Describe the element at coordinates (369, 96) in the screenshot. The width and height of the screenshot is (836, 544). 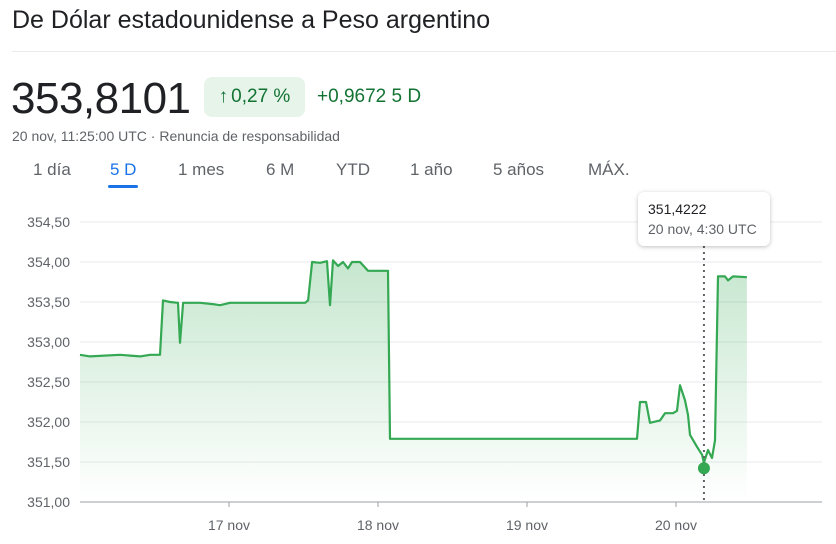
I see `absolute-change: +0,9672 5 D` at that location.